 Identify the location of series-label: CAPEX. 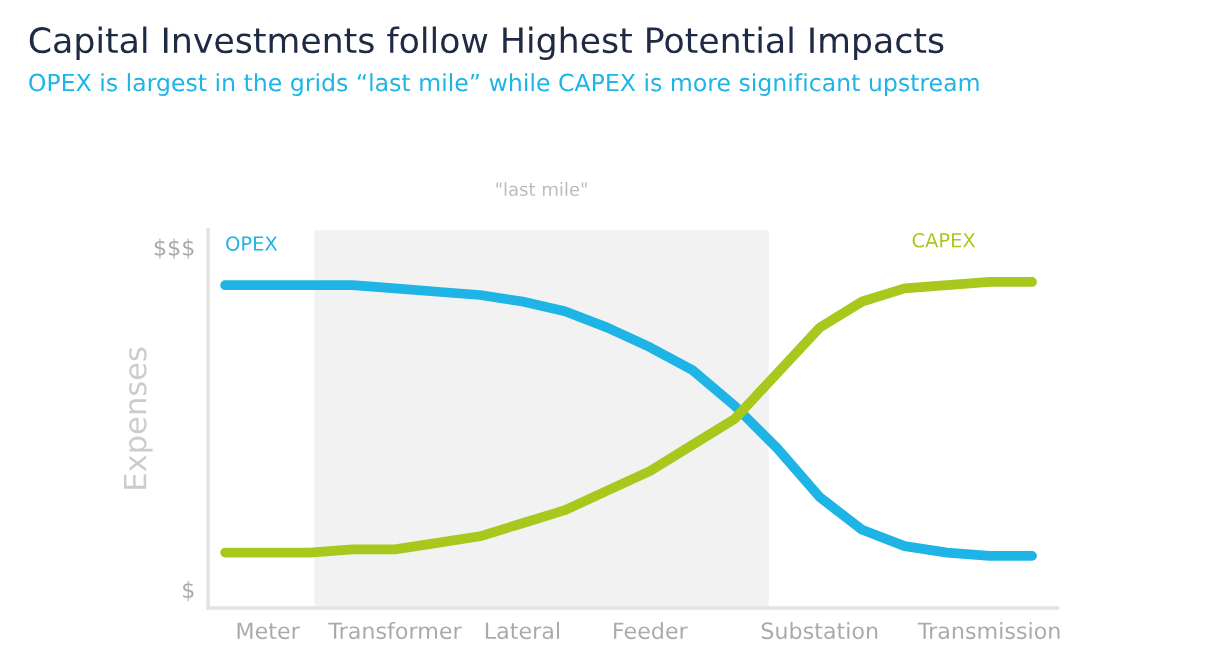
(944, 240).